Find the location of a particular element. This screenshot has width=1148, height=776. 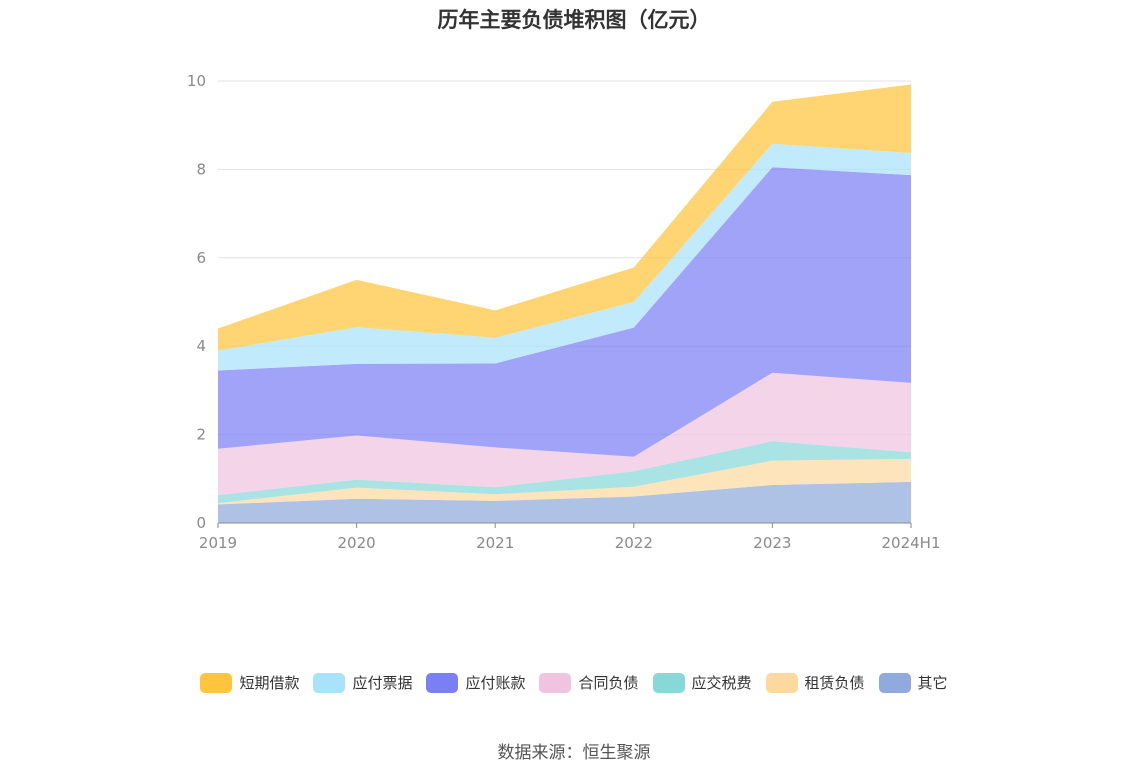

legend-label: 合同负债 is located at coordinates (608, 683).